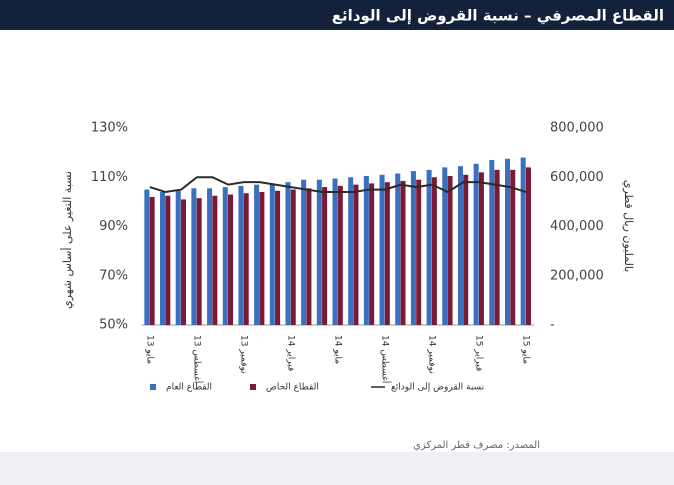 This screenshot has height=485, width=674. Describe the element at coordinates (577, 177) in the screenshot. I see `y2-tick-label: 600,000` at that location.